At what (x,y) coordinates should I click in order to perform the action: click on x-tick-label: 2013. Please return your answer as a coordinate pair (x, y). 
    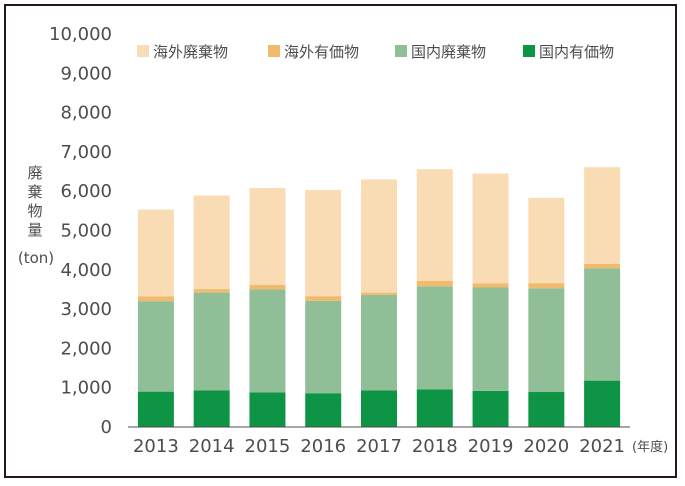
    Looking at the image, I should click on (156, 446).